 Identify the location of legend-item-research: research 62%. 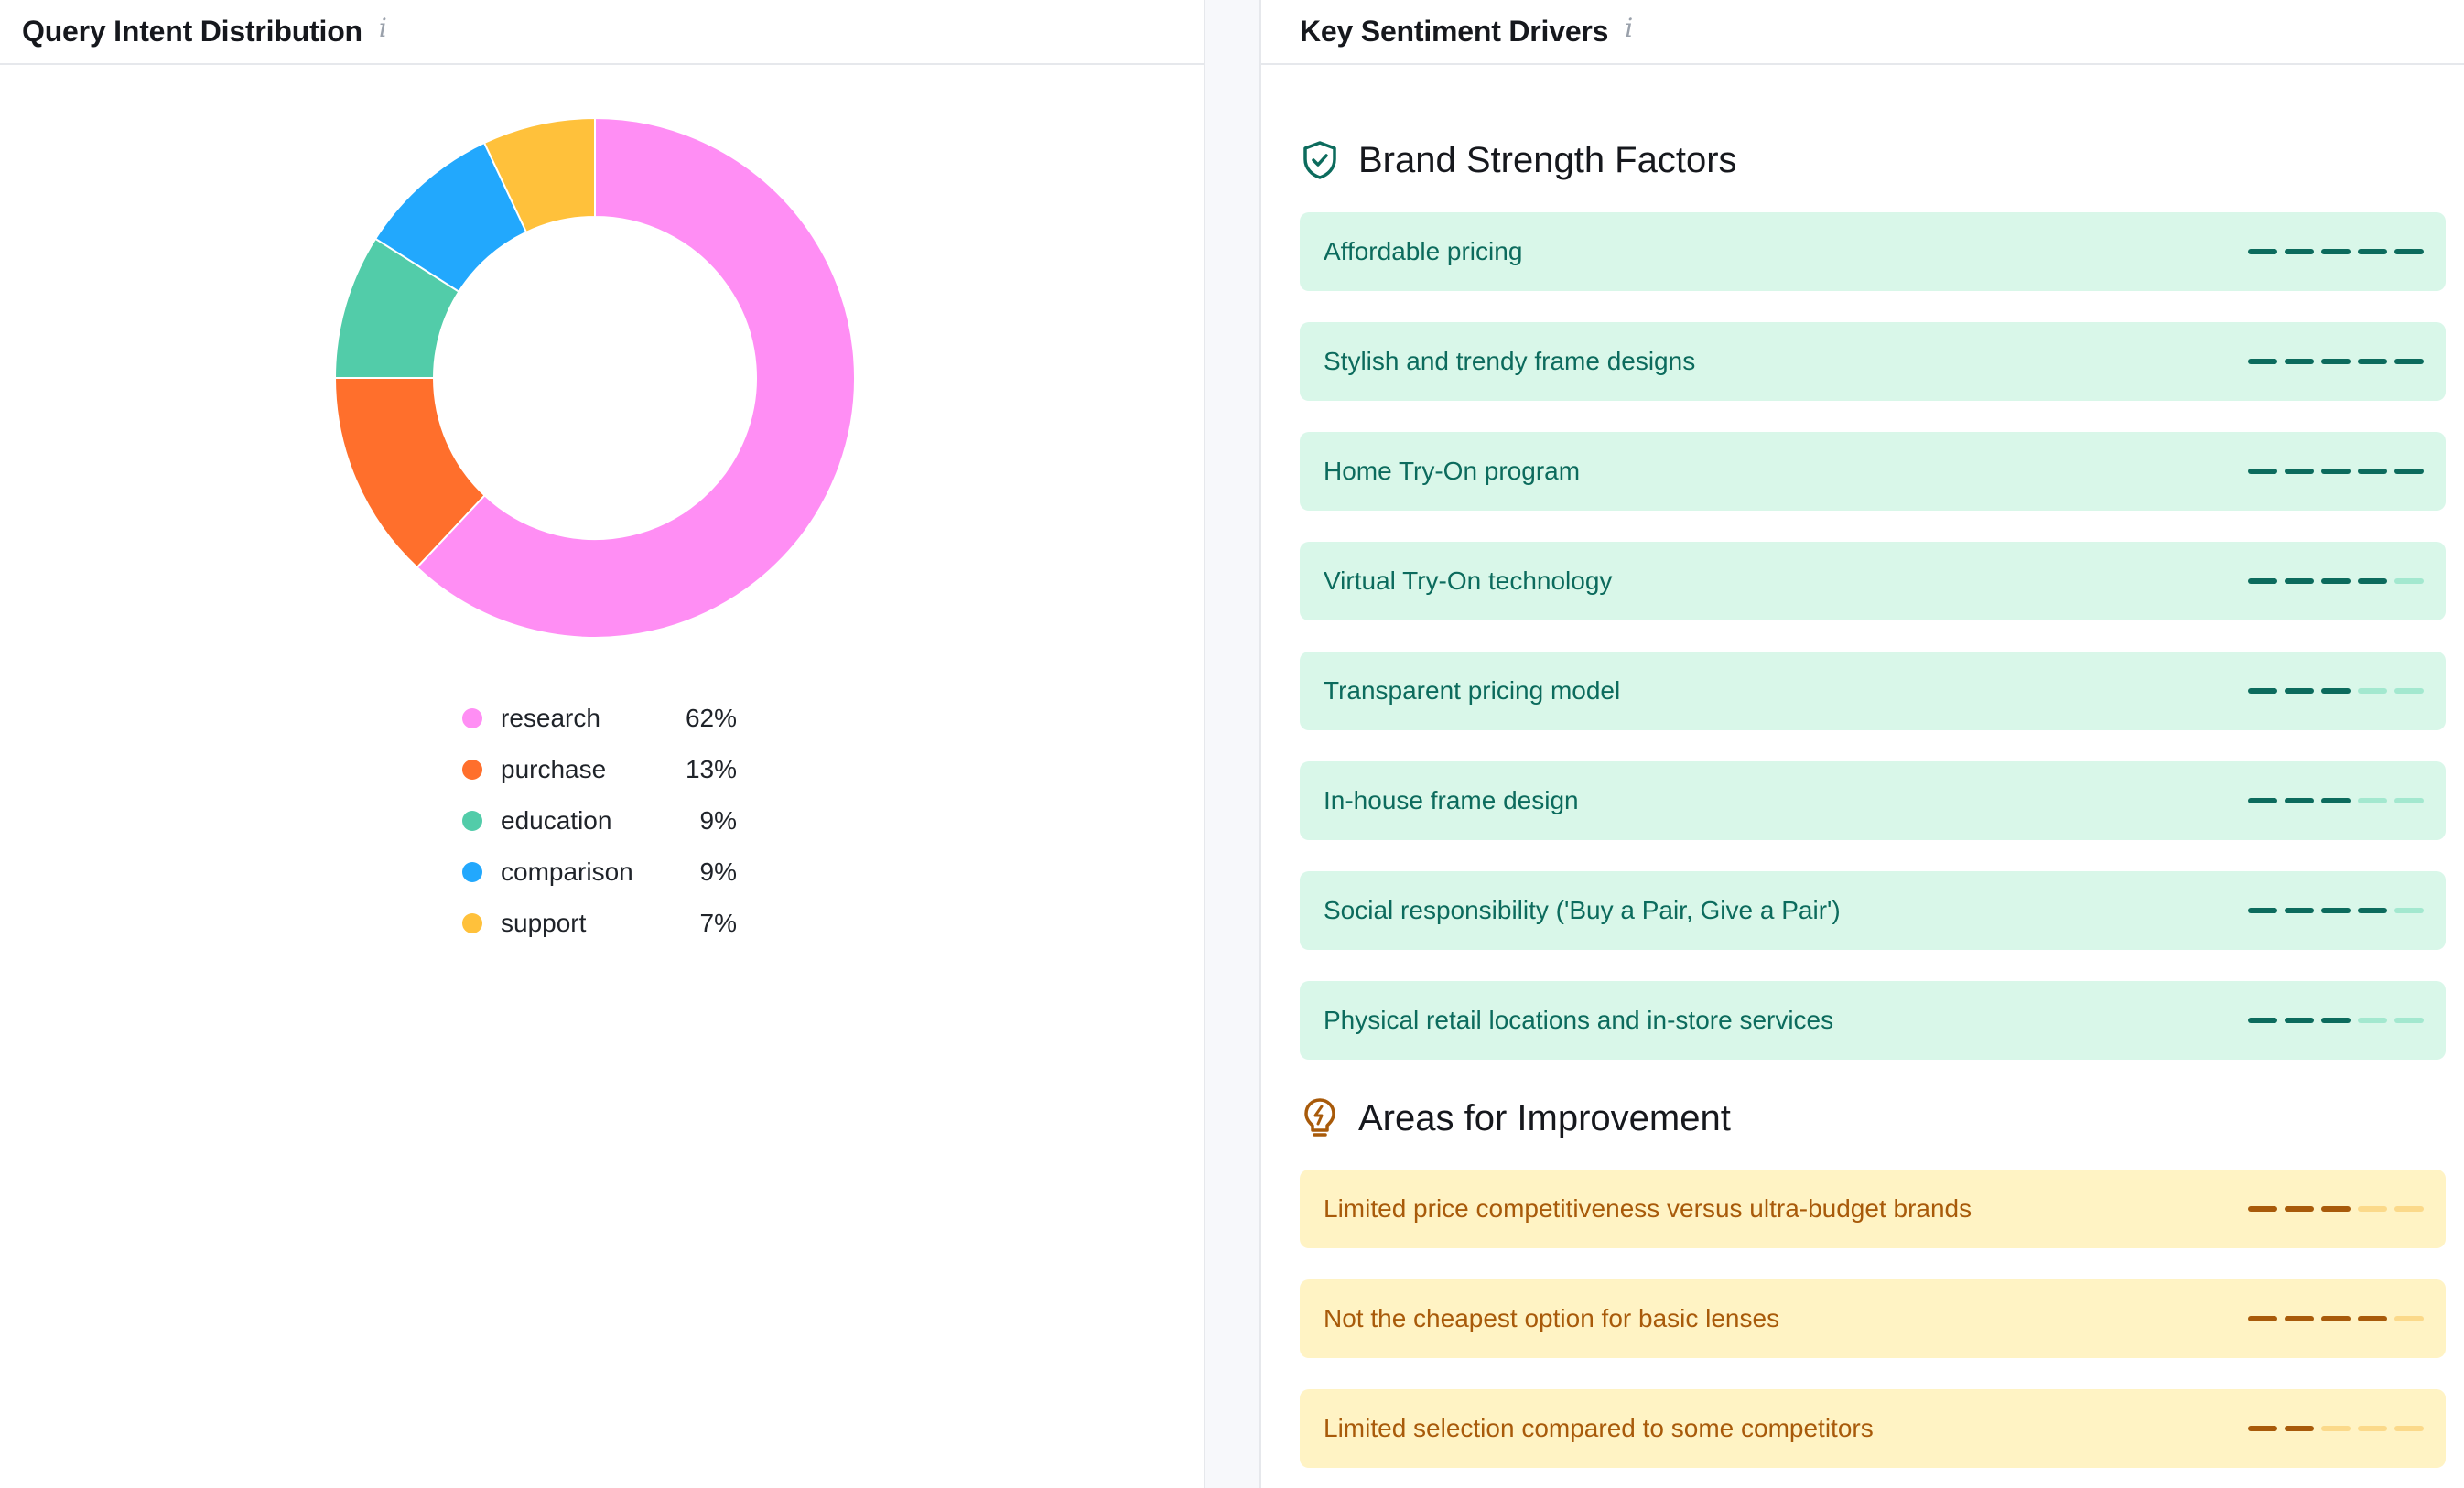
(599, 719).